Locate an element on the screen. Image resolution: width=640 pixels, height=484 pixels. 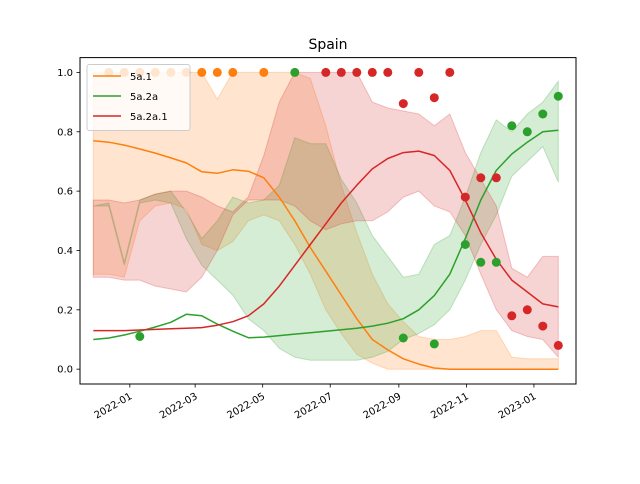
x-tick-label: 2022-03 is located at coordinates (179, 406).